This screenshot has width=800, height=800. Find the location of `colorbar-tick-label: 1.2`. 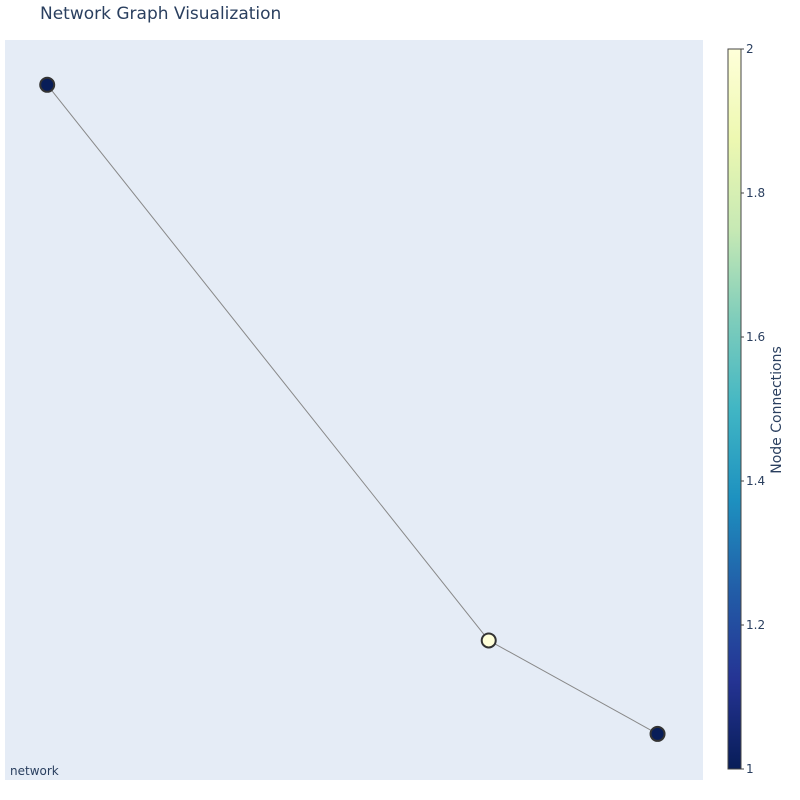

colorbar-tick-label: 1.2 is located at coordinates (755, 625).